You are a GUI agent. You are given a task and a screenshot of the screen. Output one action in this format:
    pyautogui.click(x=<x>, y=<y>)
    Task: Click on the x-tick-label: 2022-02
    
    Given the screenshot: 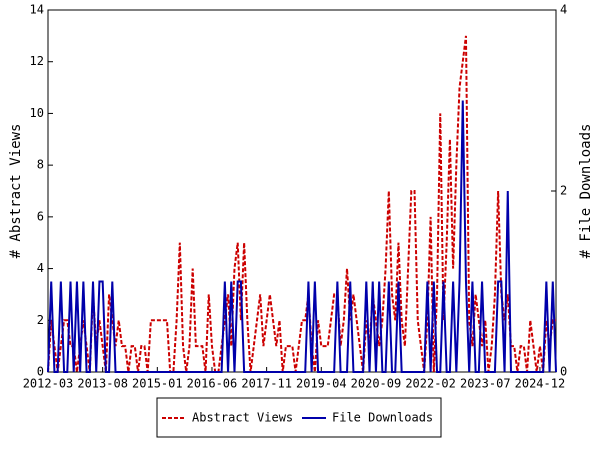 What is the action you would take?
    pyautogui.click(x=430, y=384)
    